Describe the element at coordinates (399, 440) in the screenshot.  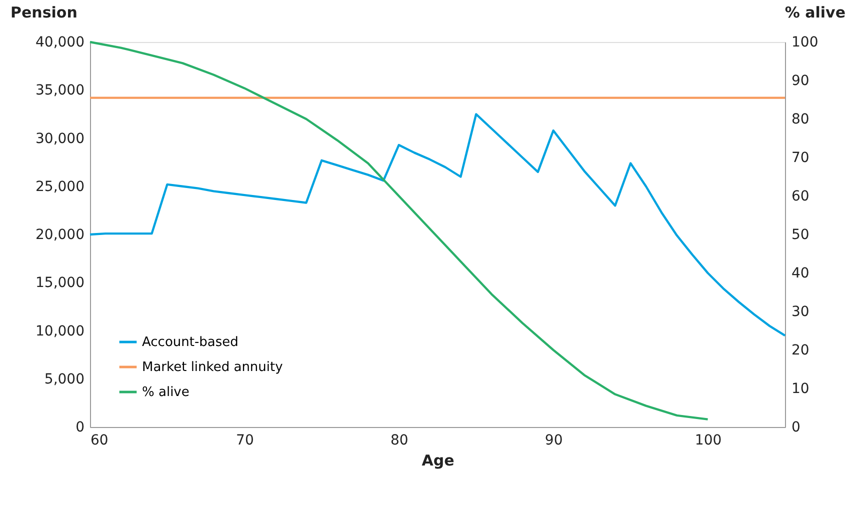
I see `x-tick-label: 80` at that location.